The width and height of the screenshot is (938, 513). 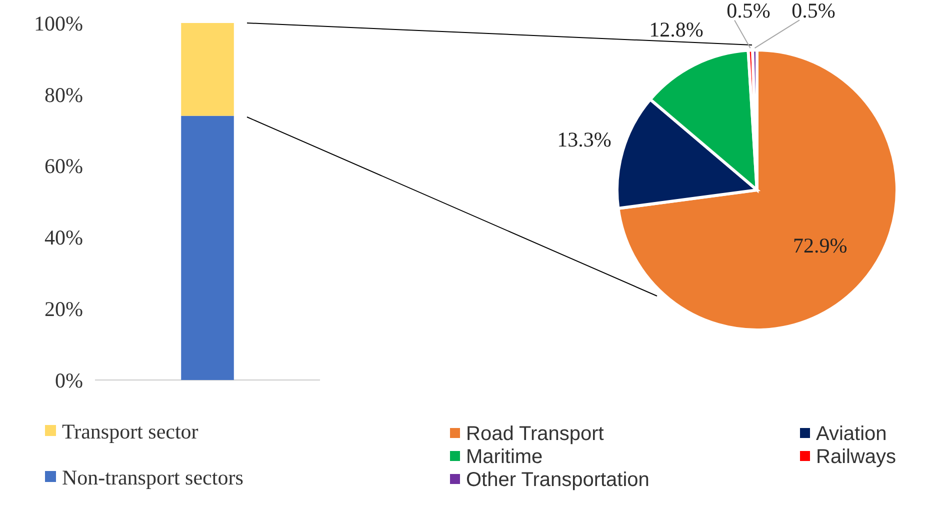 I want to click on y-tick-label: 20%, so click(x=63, y=308).